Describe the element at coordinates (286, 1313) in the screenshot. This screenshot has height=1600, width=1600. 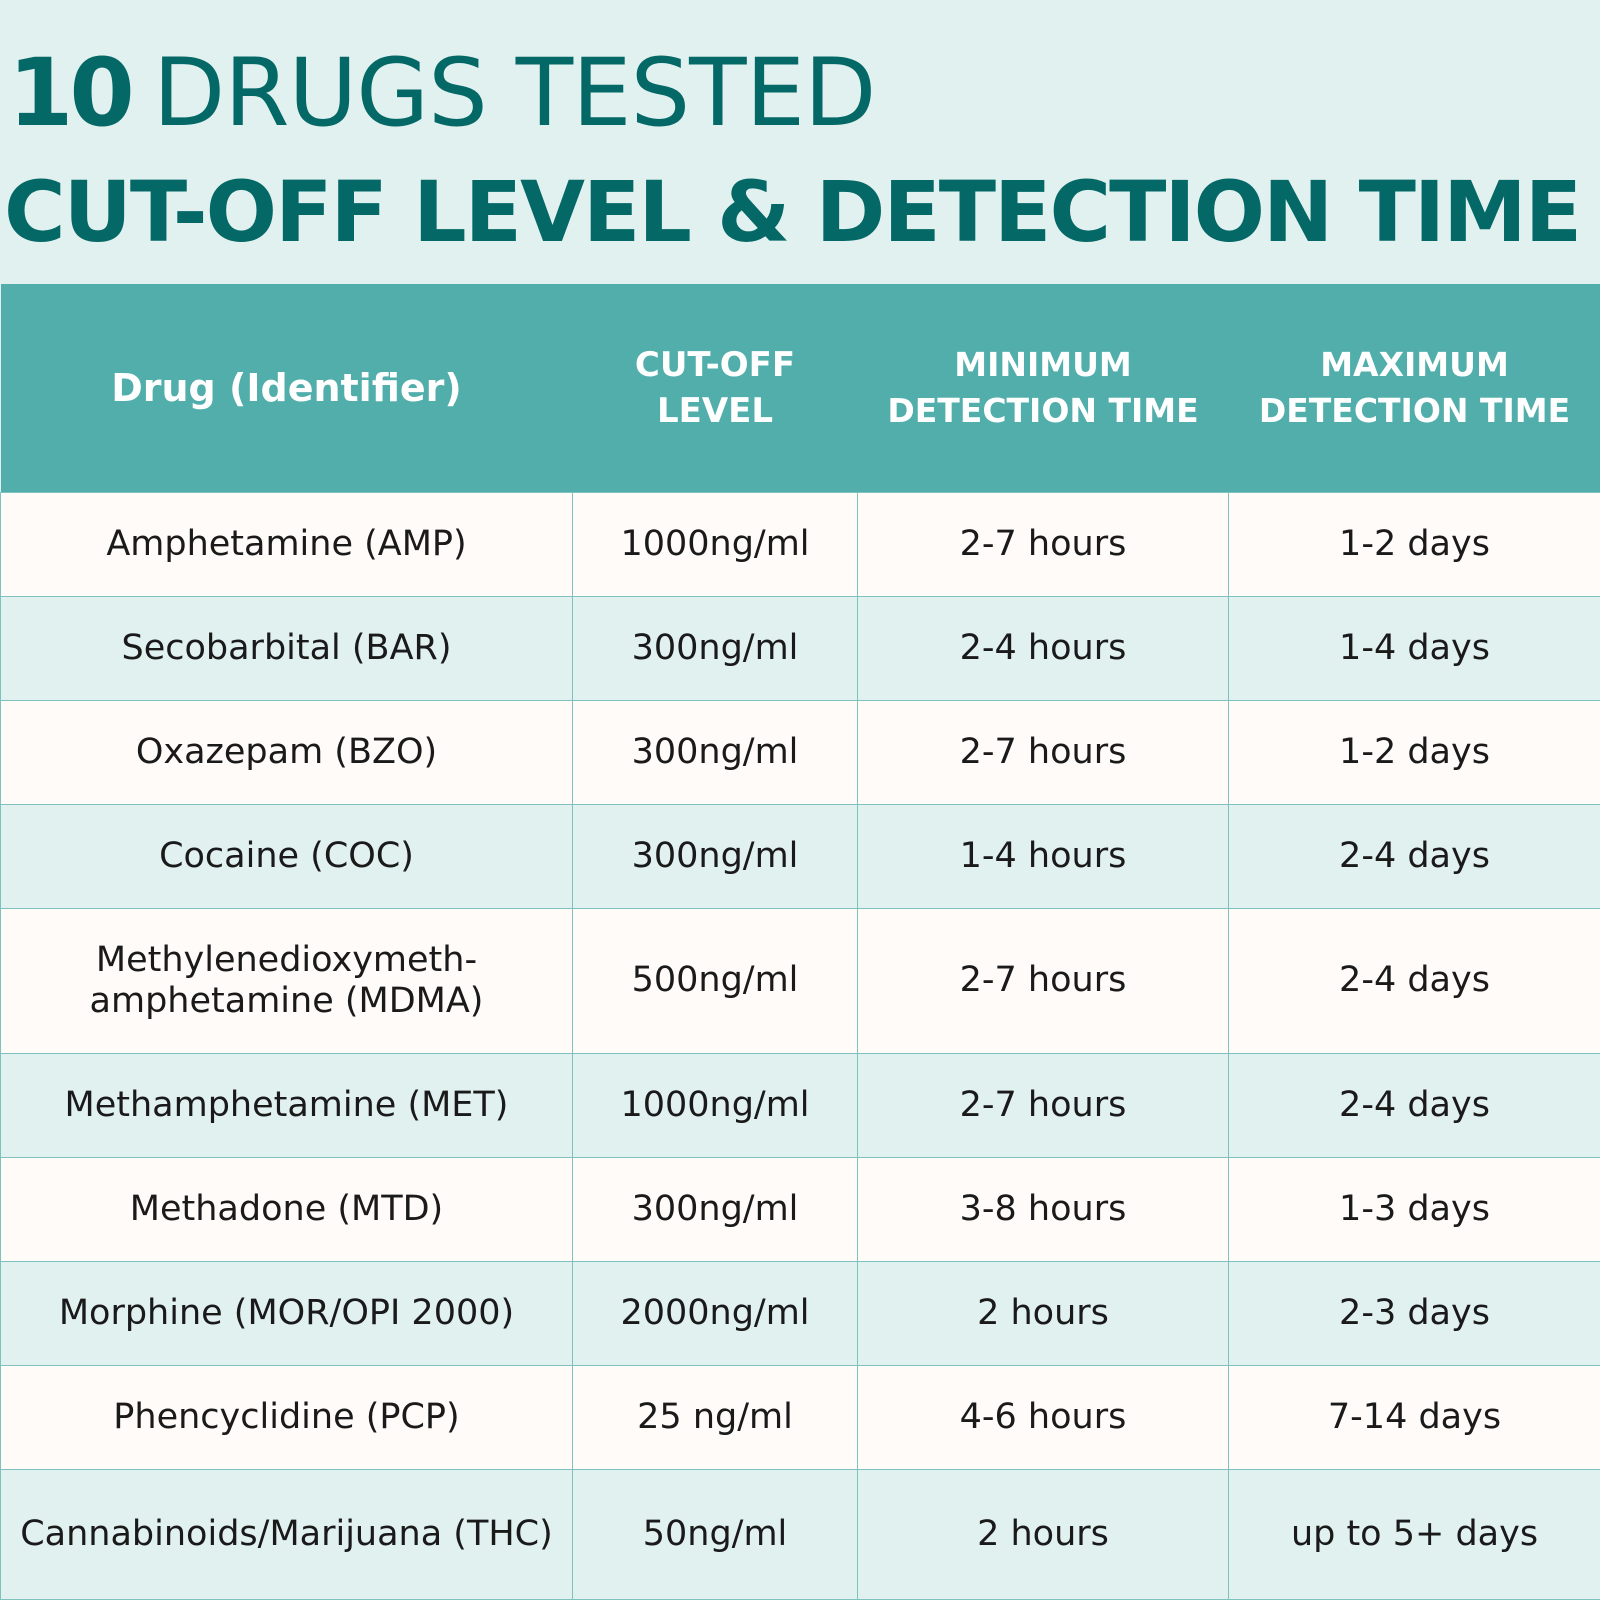
I see `cell-drug: Morphine (MOR/OPI 2000)` at that location.